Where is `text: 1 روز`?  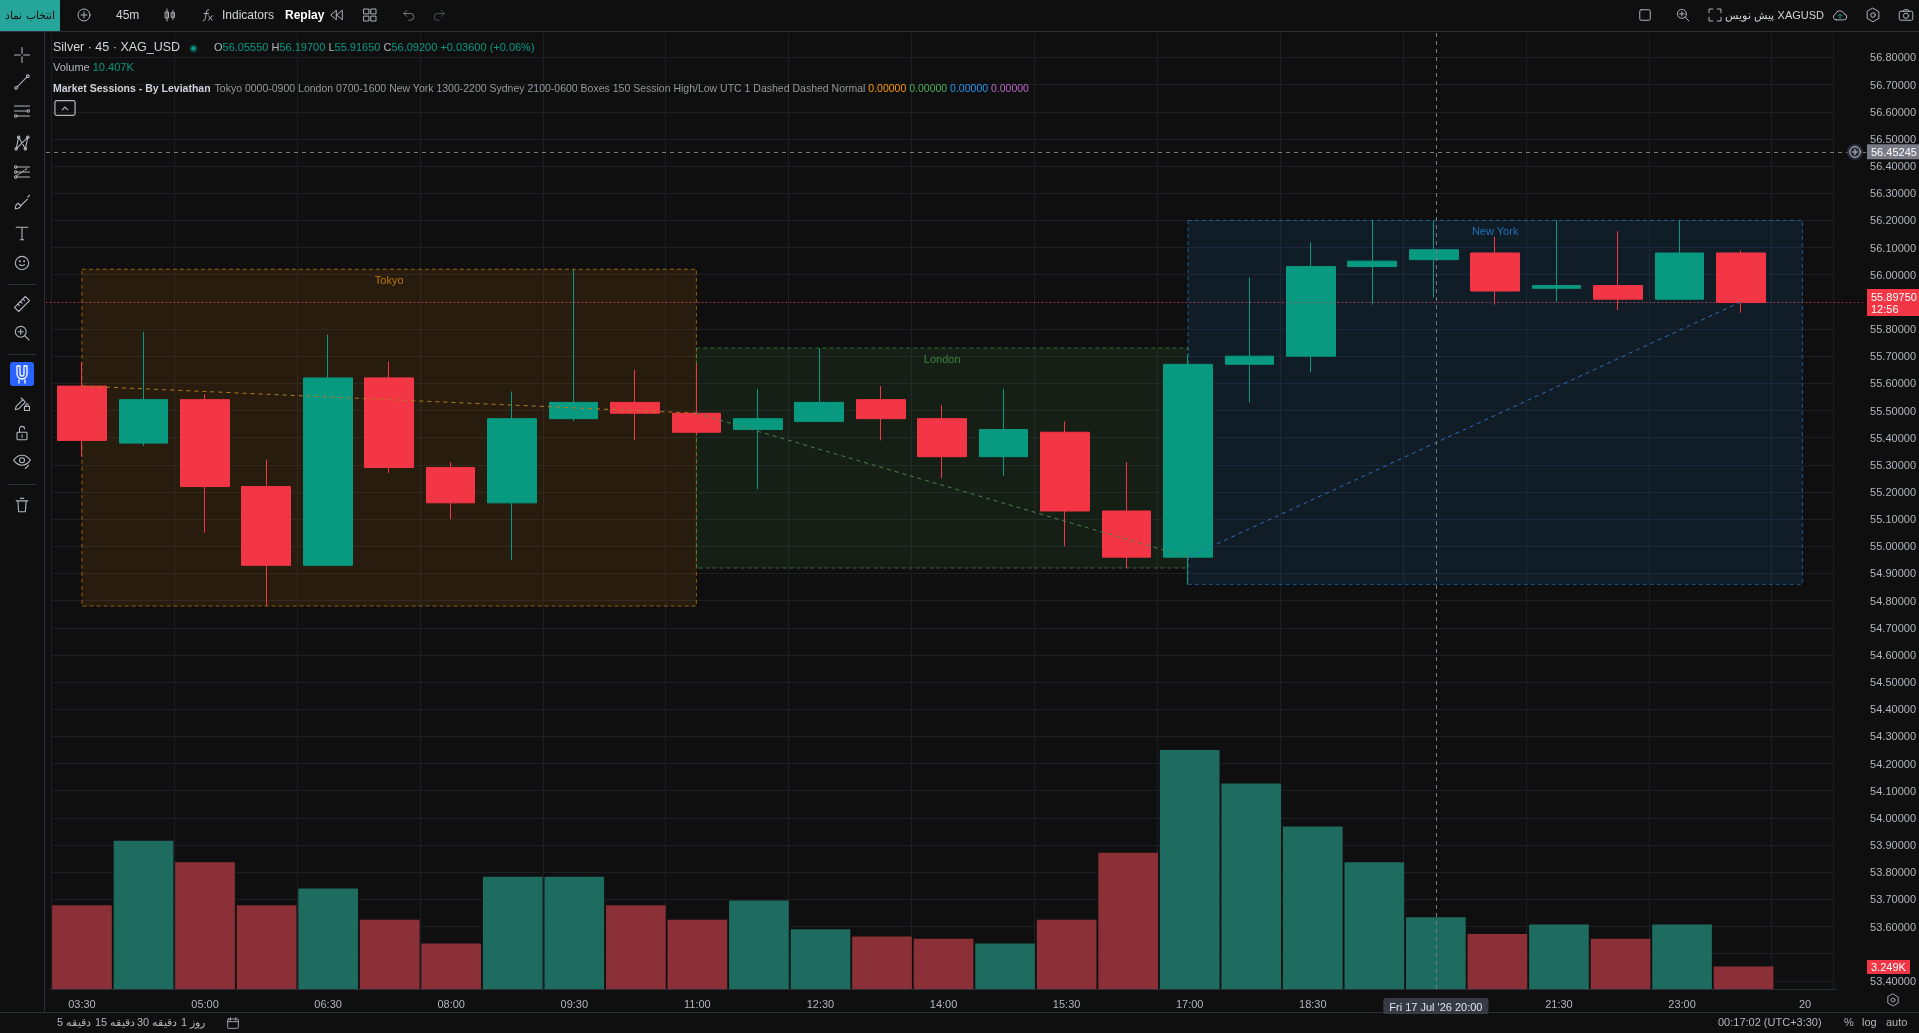
text: 1 روز is located at coordinates (193, 1023).